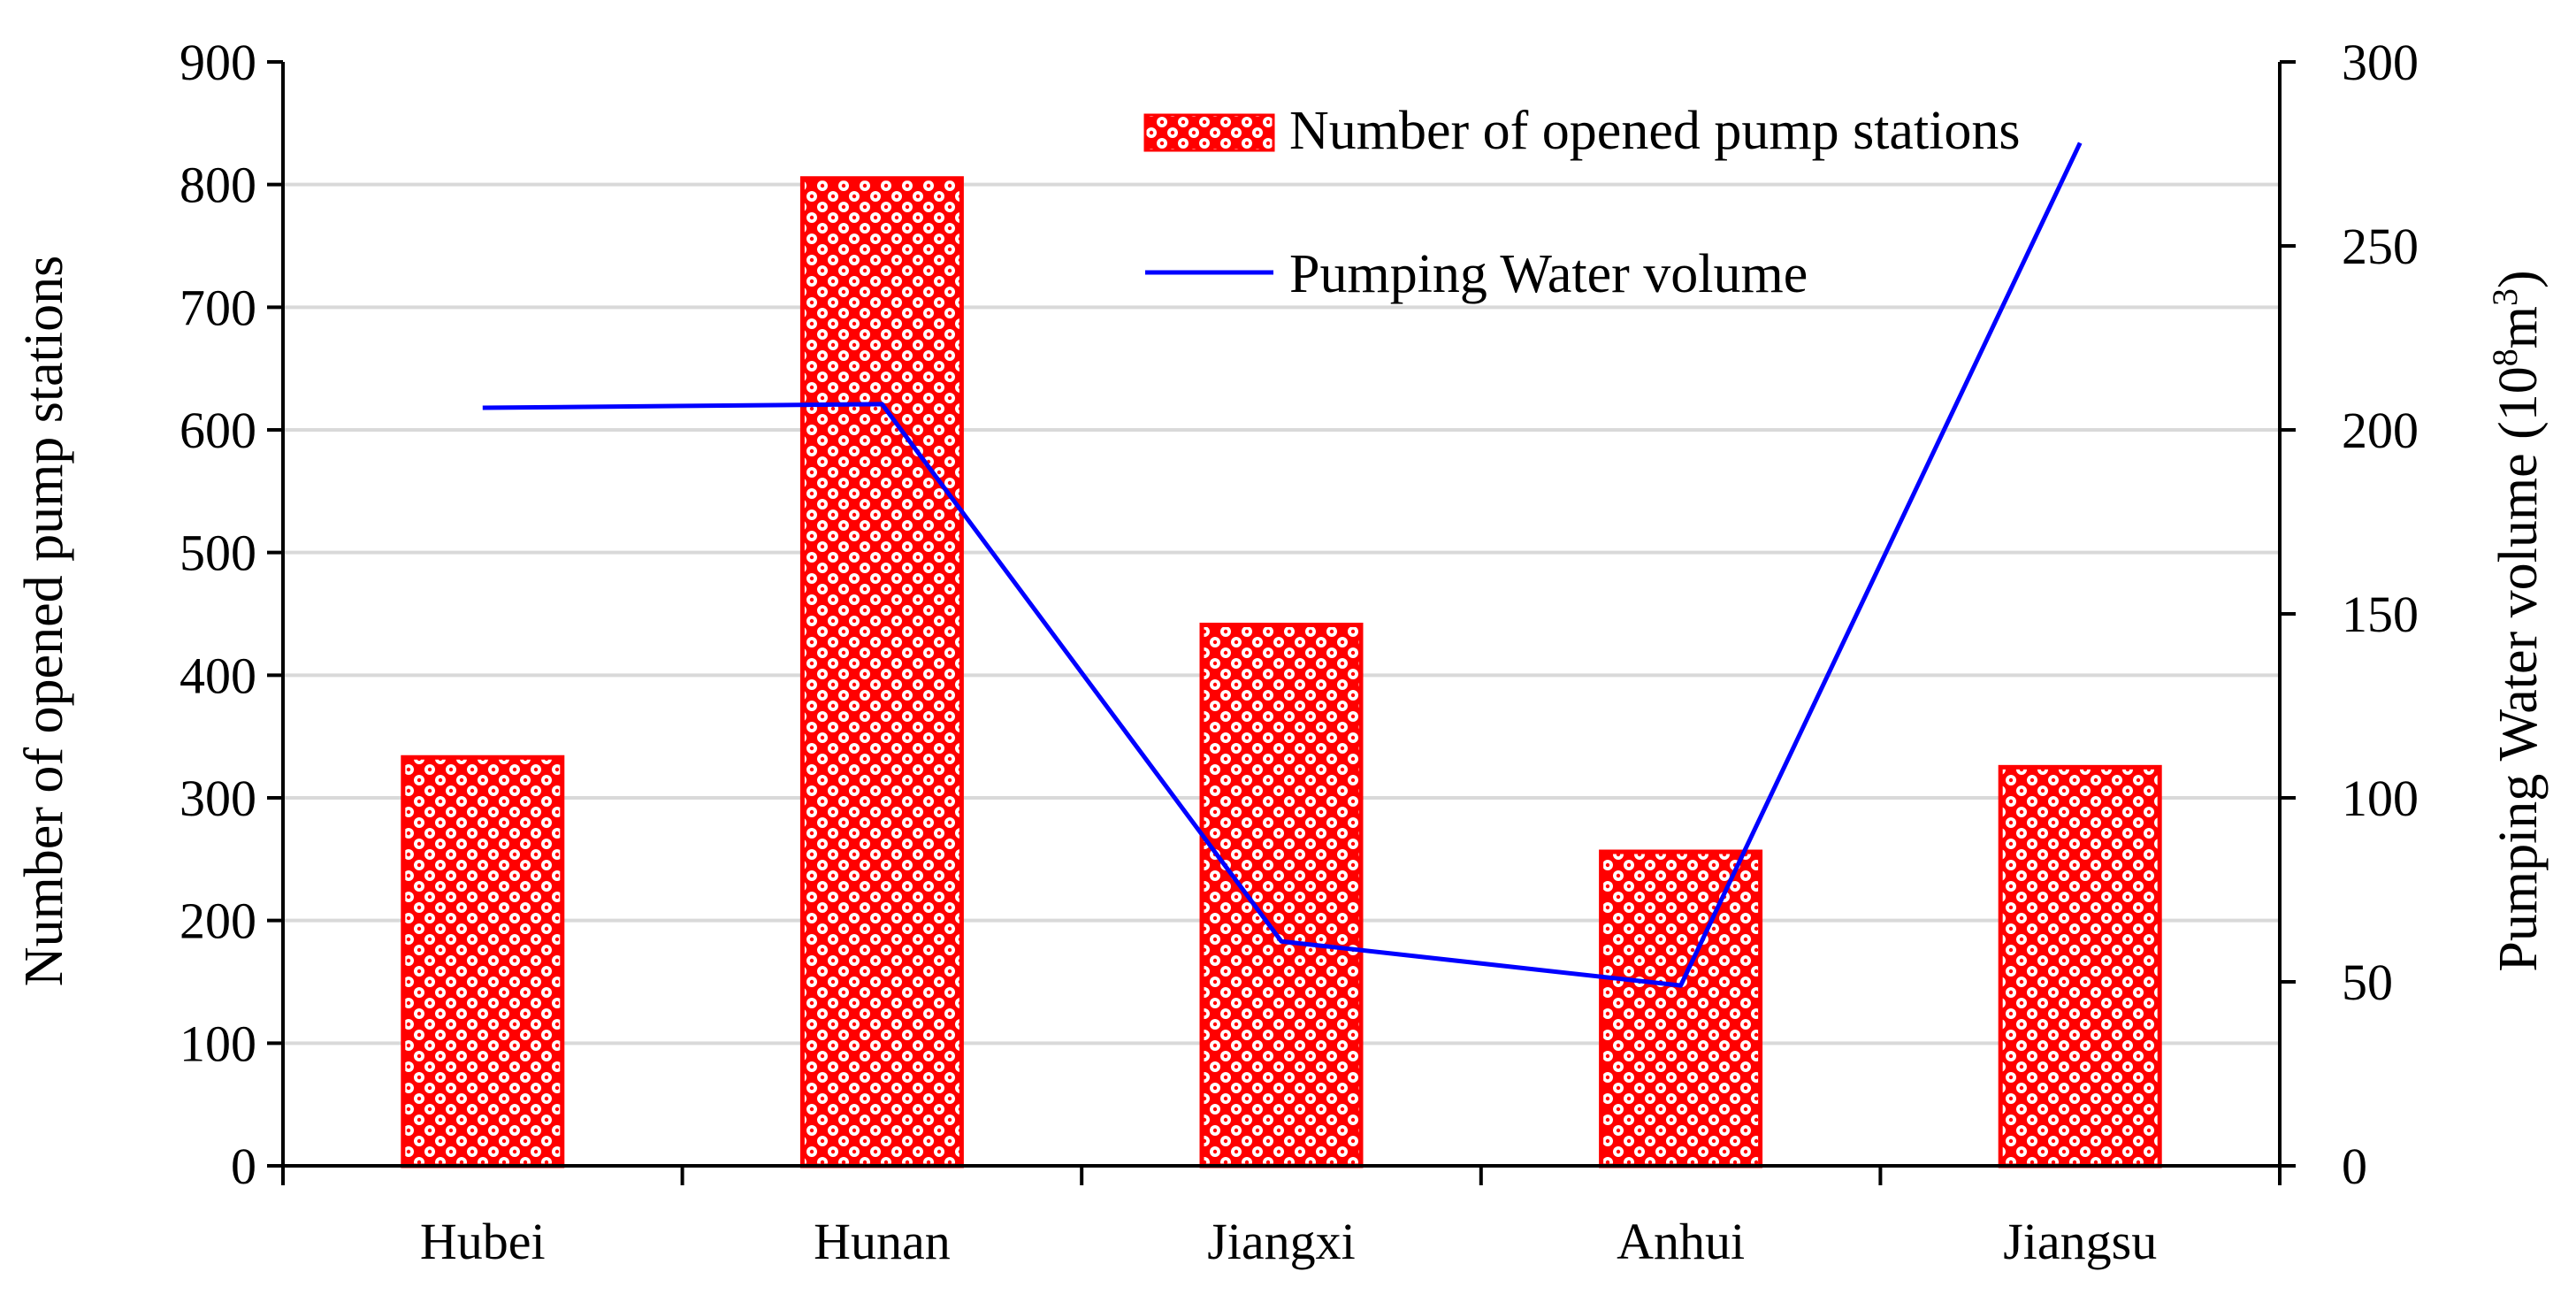 This screenshot has width=2576, height=1310. I want to click on legend-label-bar: Number of opened pump stations, so click(1655, 131).